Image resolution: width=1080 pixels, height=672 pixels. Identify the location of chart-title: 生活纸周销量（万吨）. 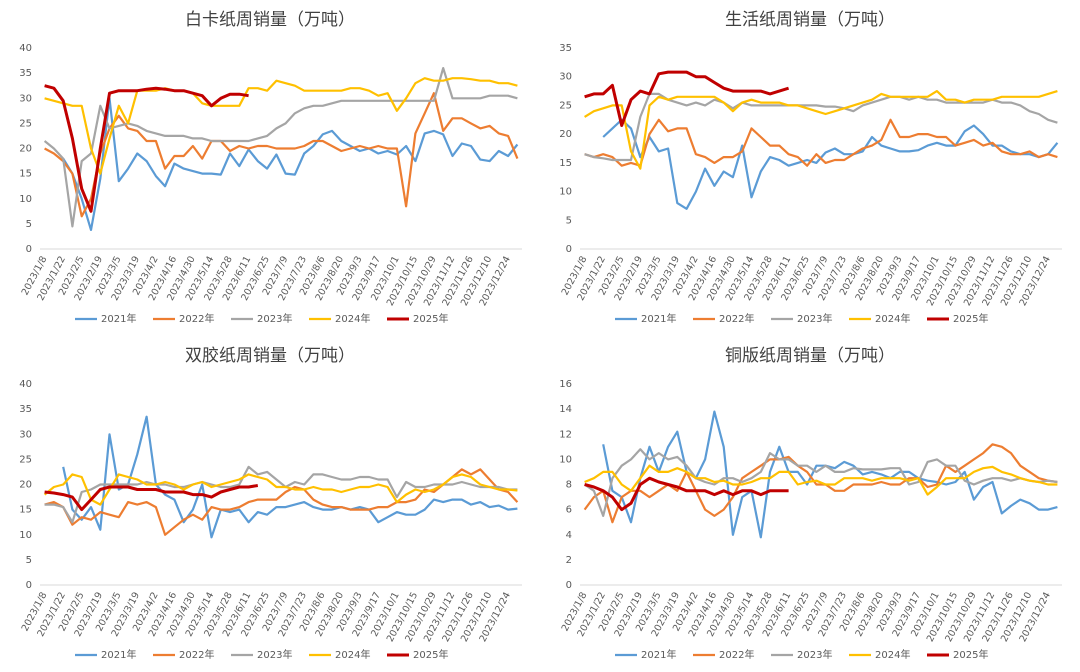
(810, 20).